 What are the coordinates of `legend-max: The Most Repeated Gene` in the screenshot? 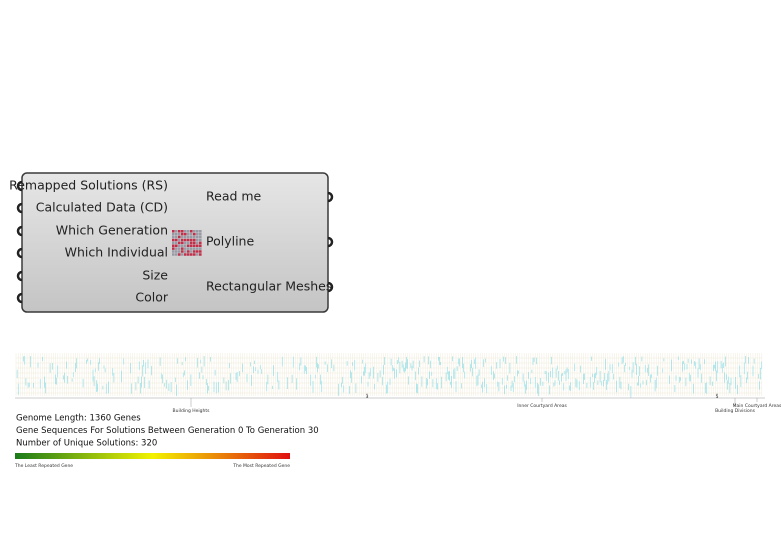 It's located at (261, 466).